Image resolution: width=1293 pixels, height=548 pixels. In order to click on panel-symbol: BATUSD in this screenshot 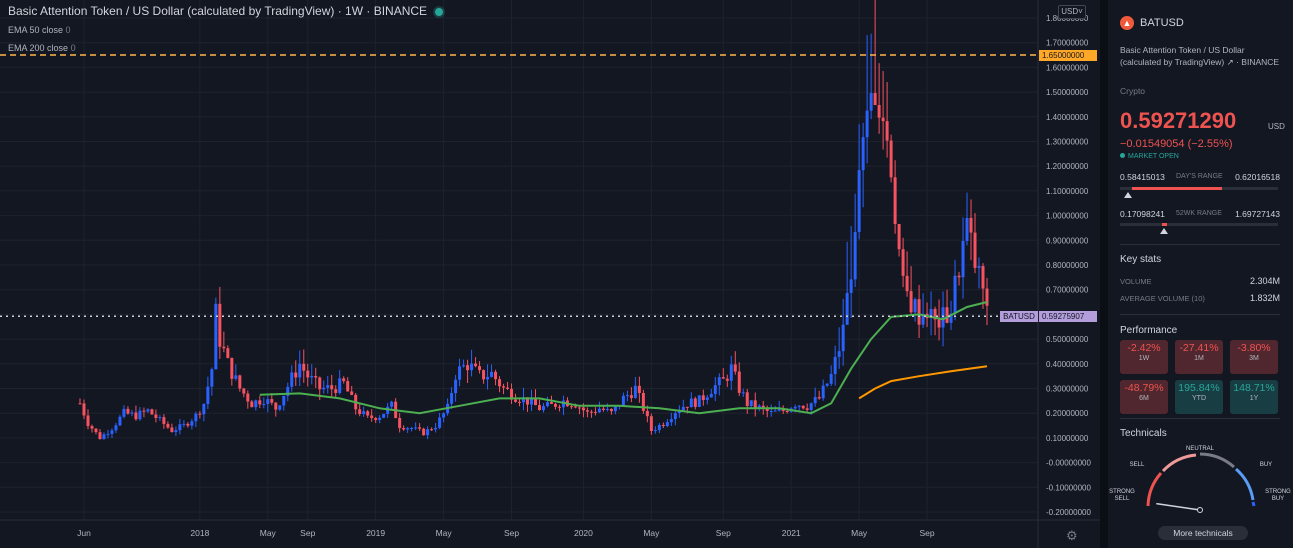, I will do `click(1162, 23)`.